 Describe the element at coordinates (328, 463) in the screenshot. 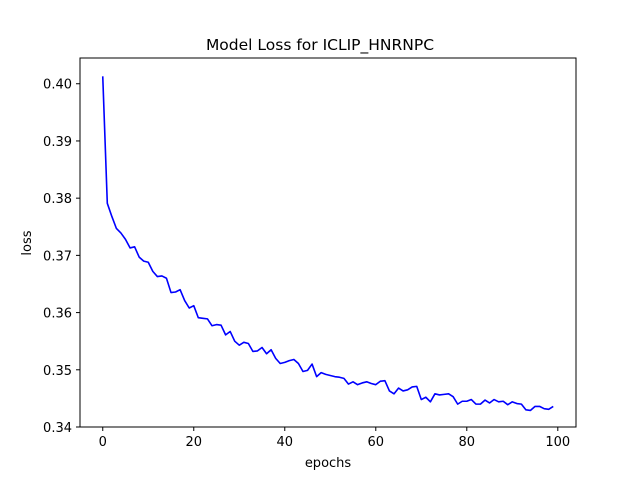

I see `x-axis-label: epochs` at that location.